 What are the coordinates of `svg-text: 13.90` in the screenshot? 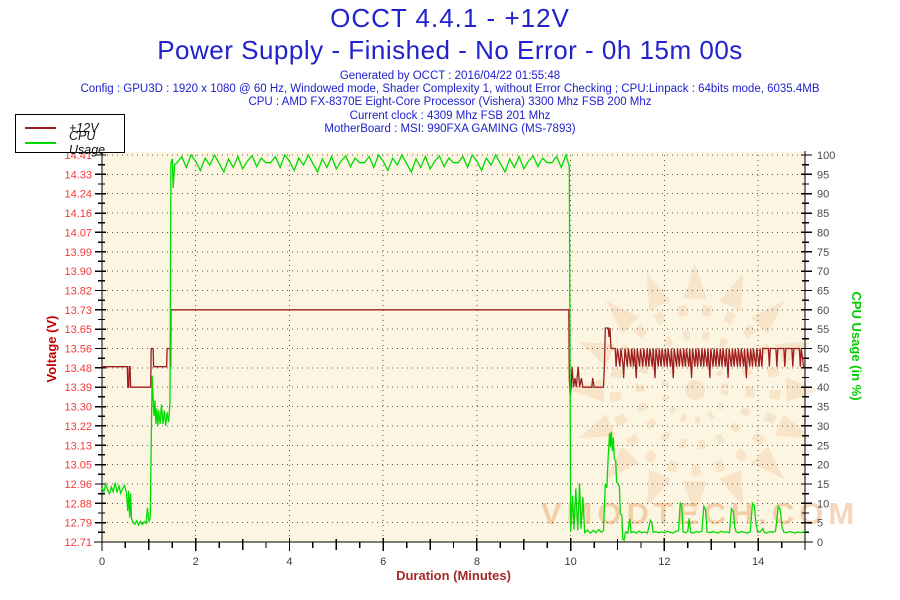 It's located at (78, 272).